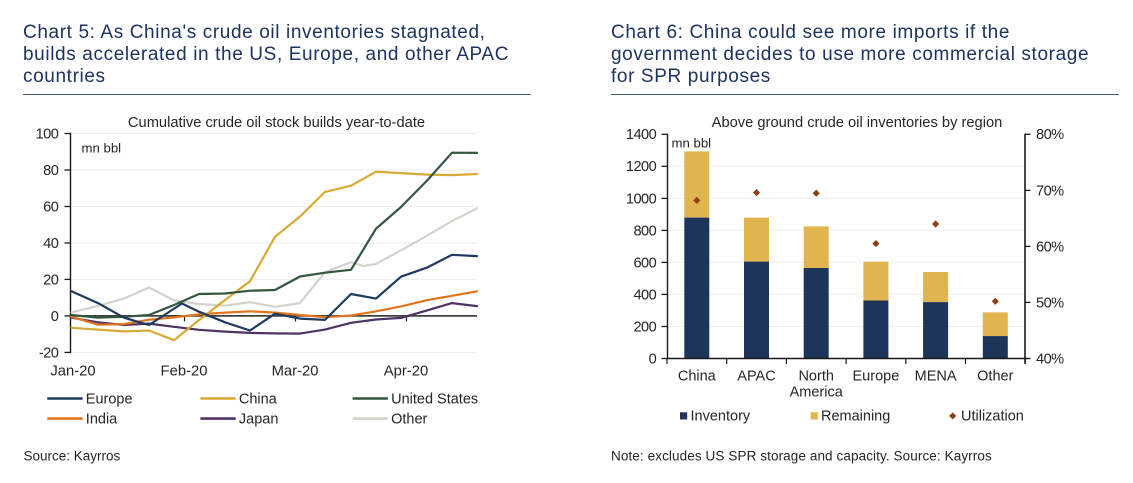 This screenshot has height=483, width=1133. What do you see at coordinates (72, 372) in the screenshot?
I see `svg-text: Jan-20` at bounding box center [72, 372].